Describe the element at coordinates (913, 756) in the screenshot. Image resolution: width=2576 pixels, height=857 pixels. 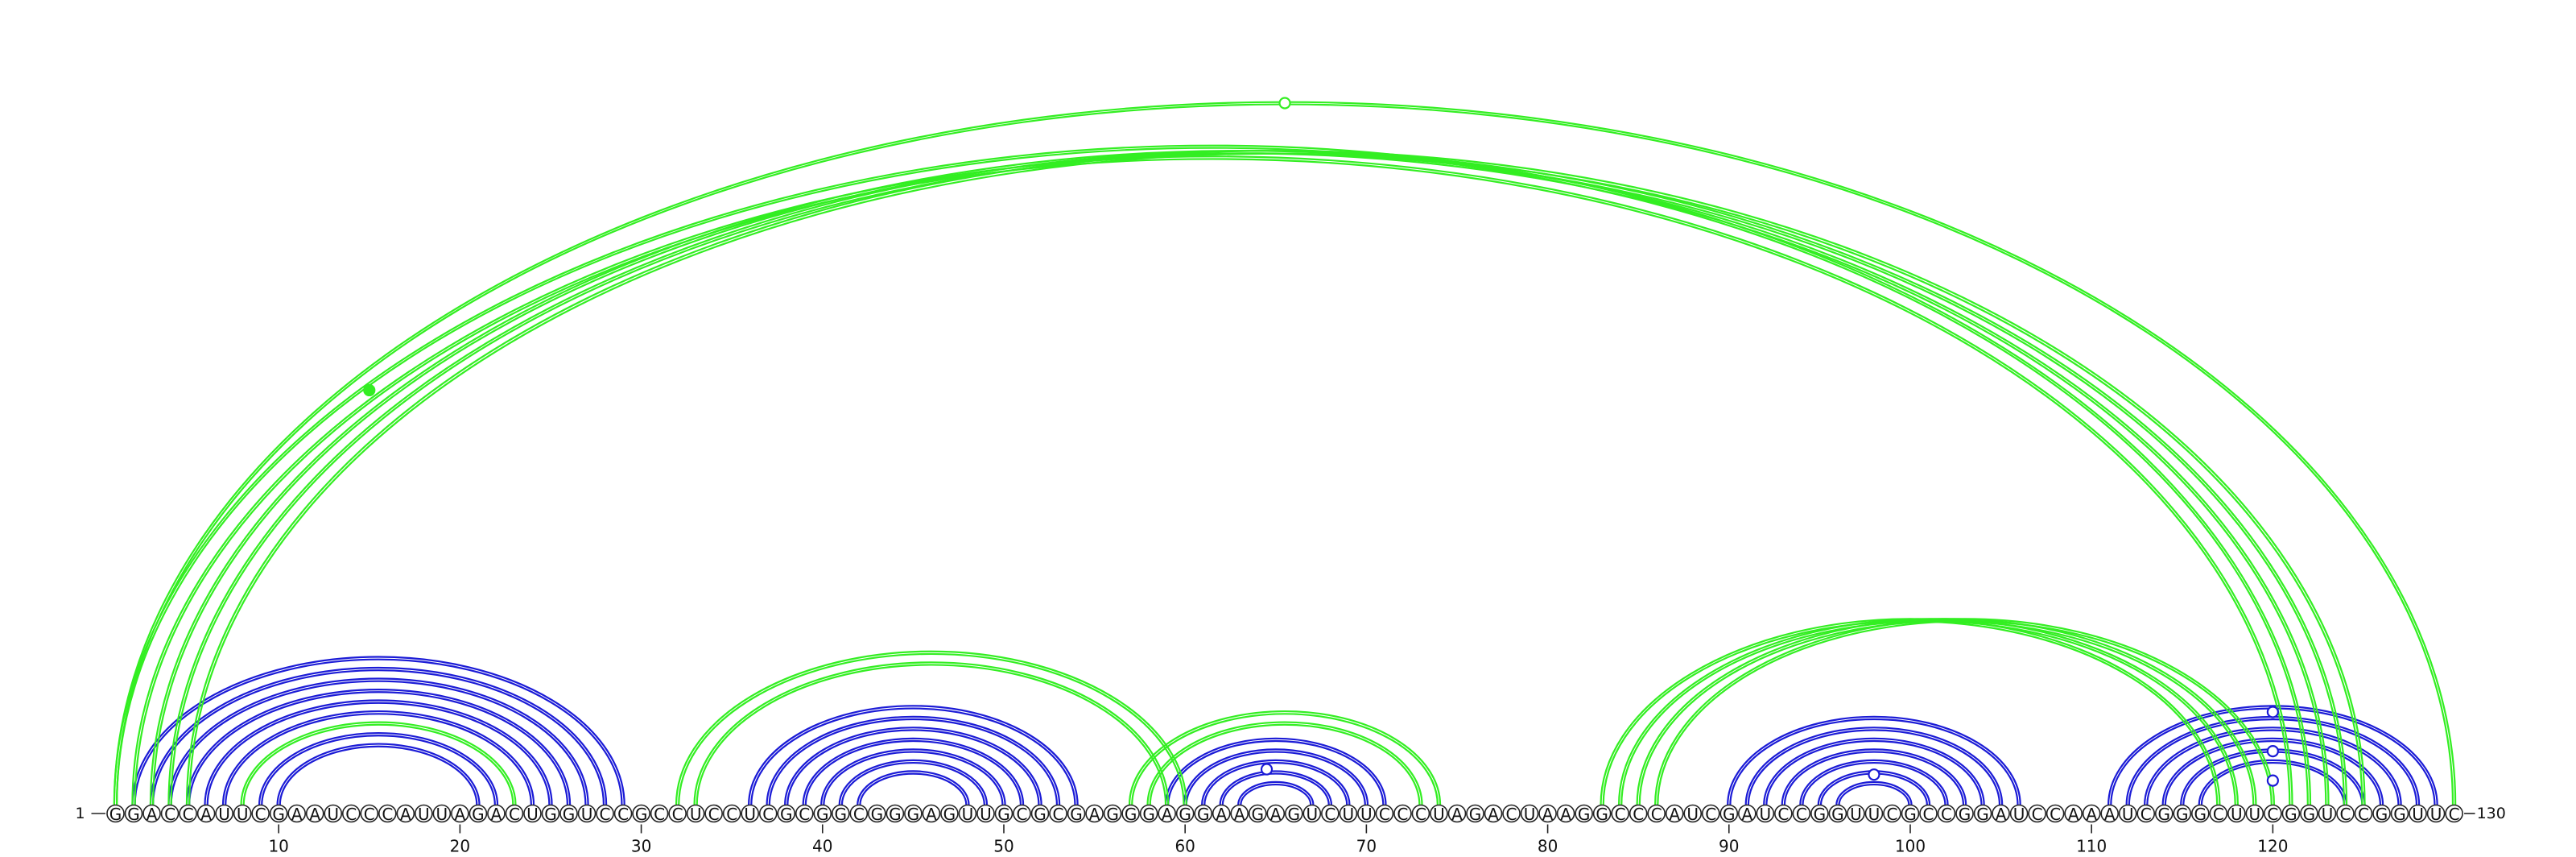
I see `arc-36-54-line1` at that location.